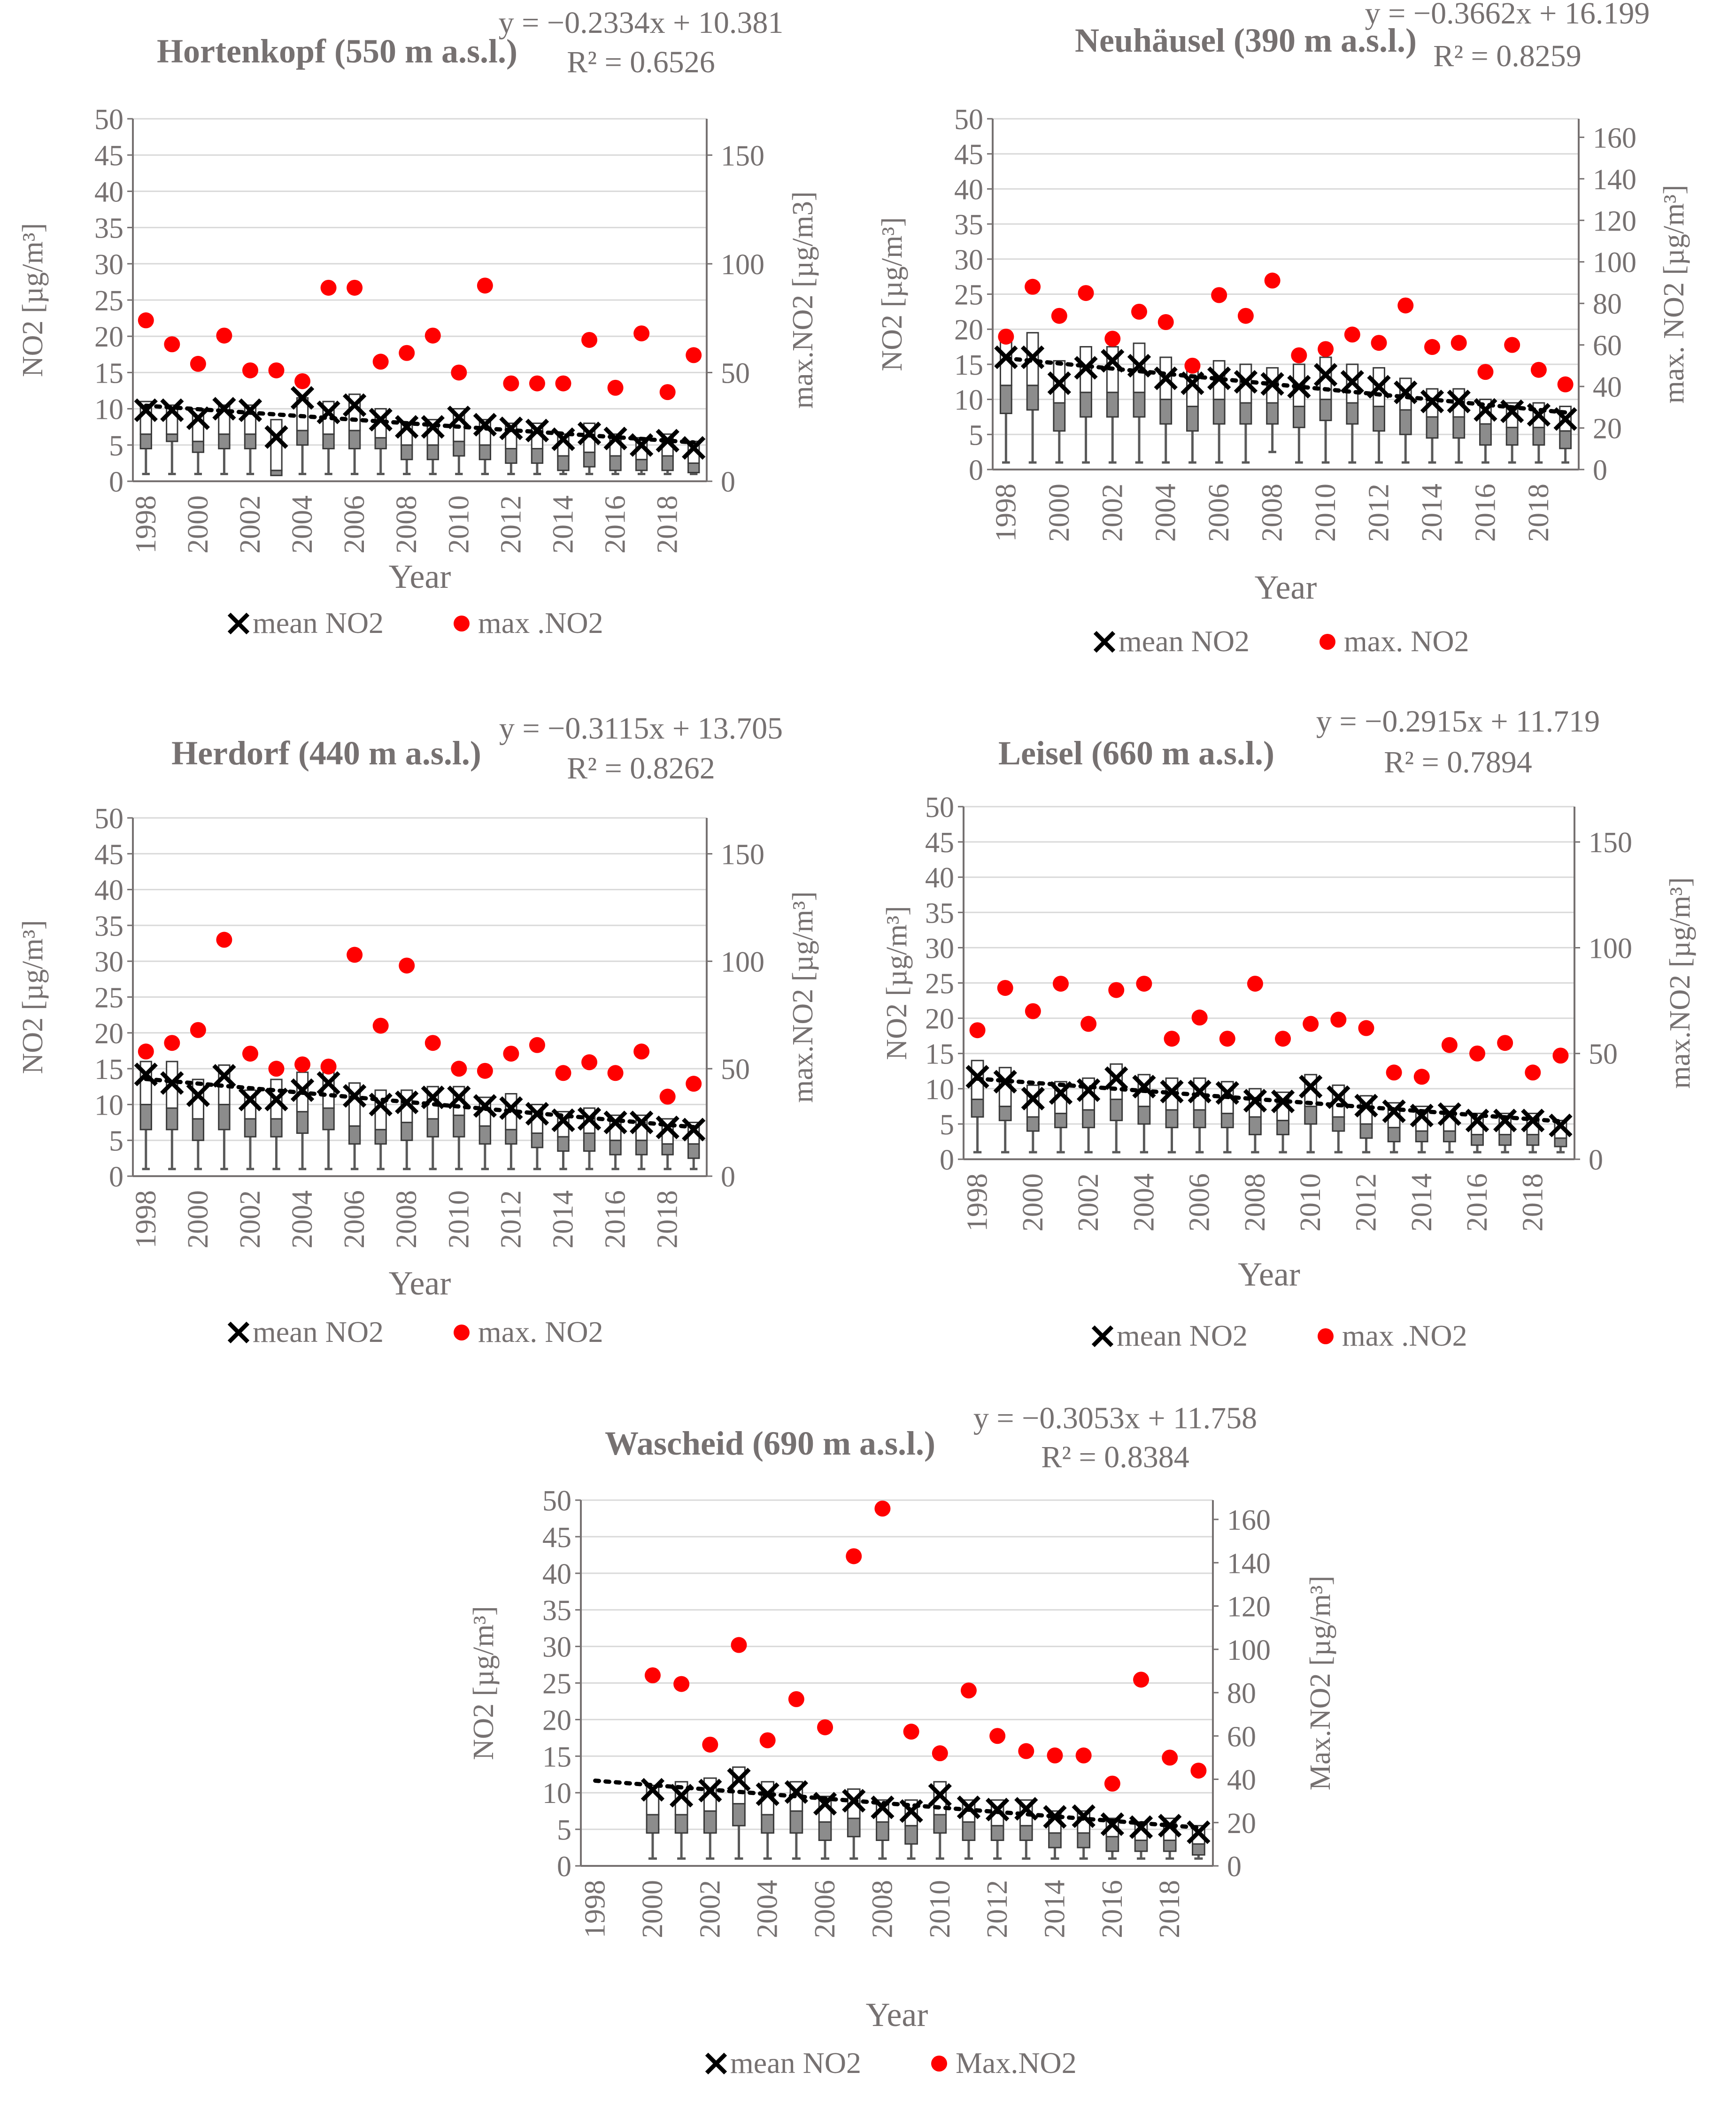  Describe the element at coordinates (108, 265) in the screenshot. I see `hortenkopf-ytick-label: 30` at that location.